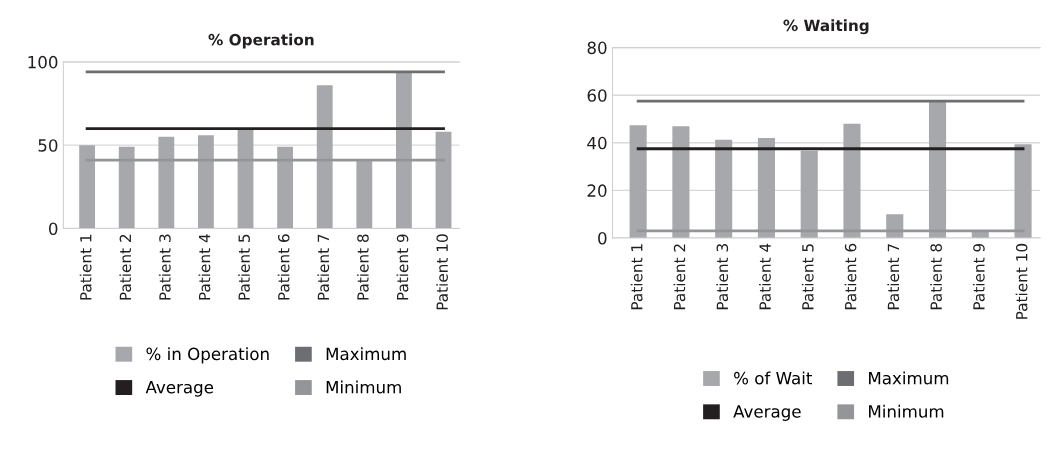 The image size is (1056, 476). I want to click on y-tick-label: 100, so click(43, 62).